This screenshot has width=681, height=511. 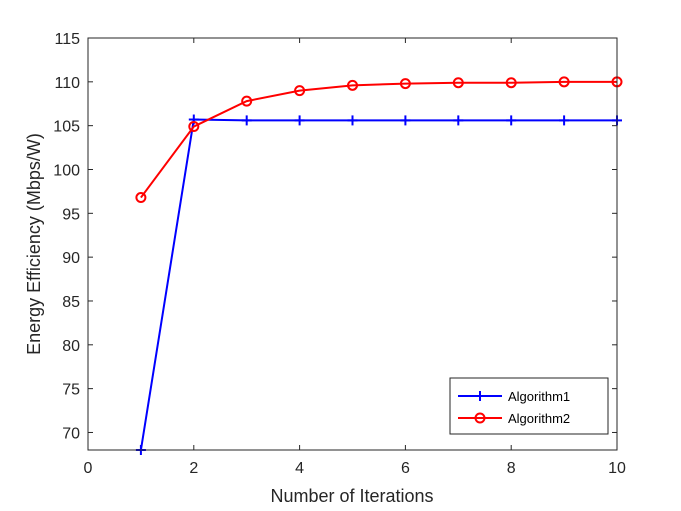 I want to click on x-axis-label: Number of Iterations, so click(x=351, y=496).